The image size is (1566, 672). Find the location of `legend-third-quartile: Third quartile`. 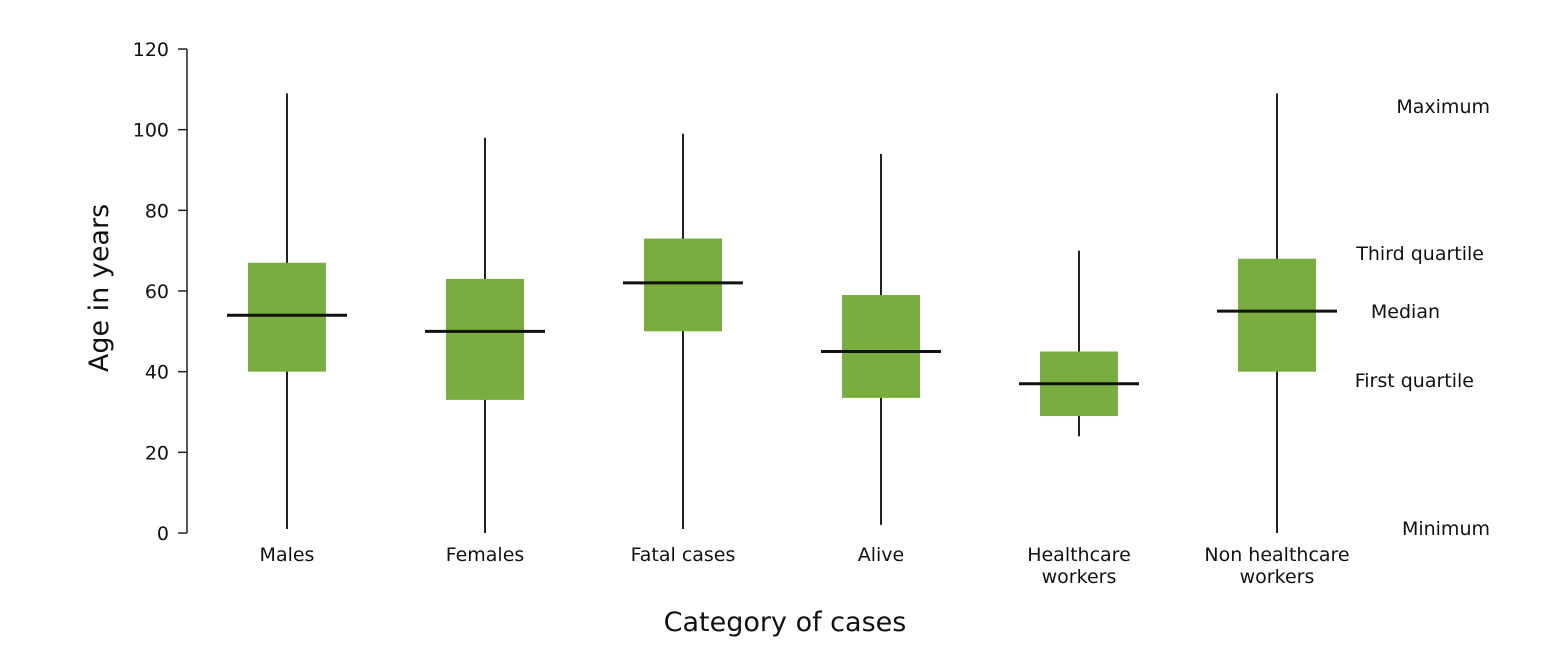

legend-third-quartile: Third quartile is located at coordinates (1419, 254).